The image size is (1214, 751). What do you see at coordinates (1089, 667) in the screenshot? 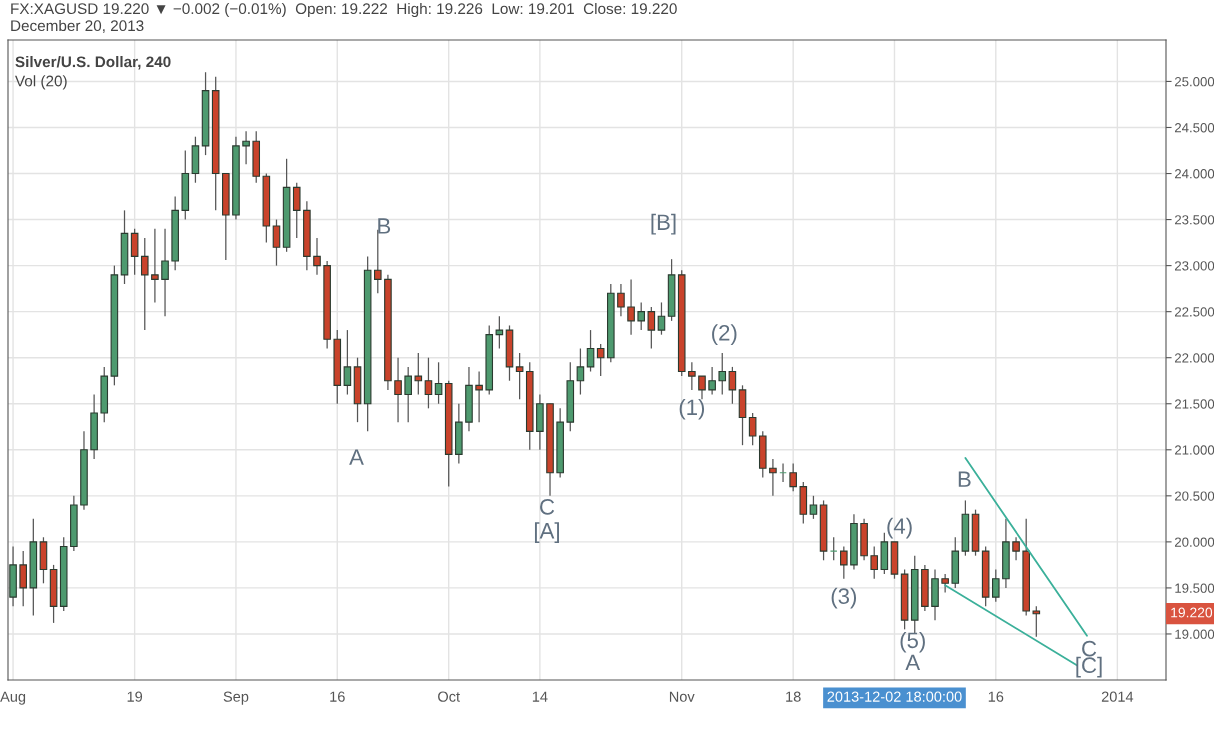
I see `annotation: [C]` at bounding box center [1089, 667].